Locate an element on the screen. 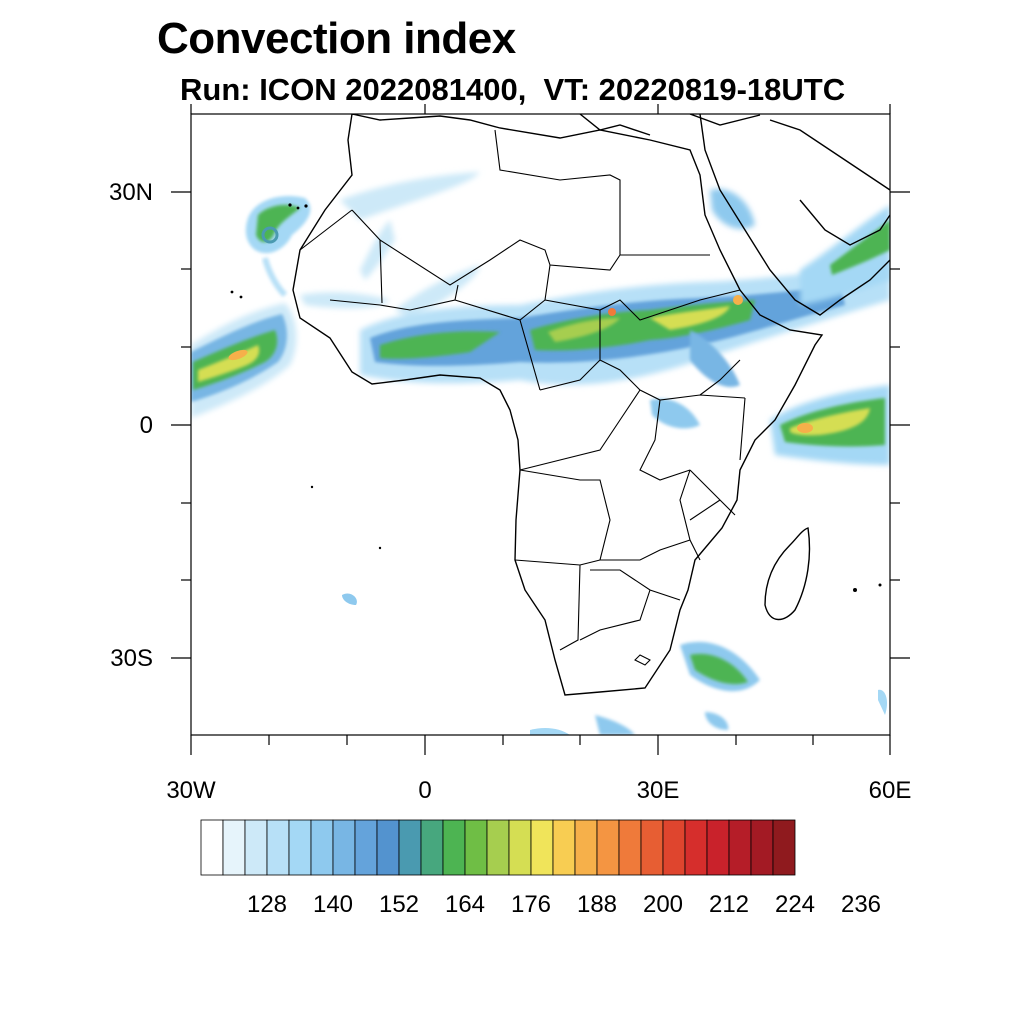 This screenshot has width=1024, height=1024. colorbar-labels: 128 140 152 164 176 188 200 212 224 236 is located at coordinates (564, 904).